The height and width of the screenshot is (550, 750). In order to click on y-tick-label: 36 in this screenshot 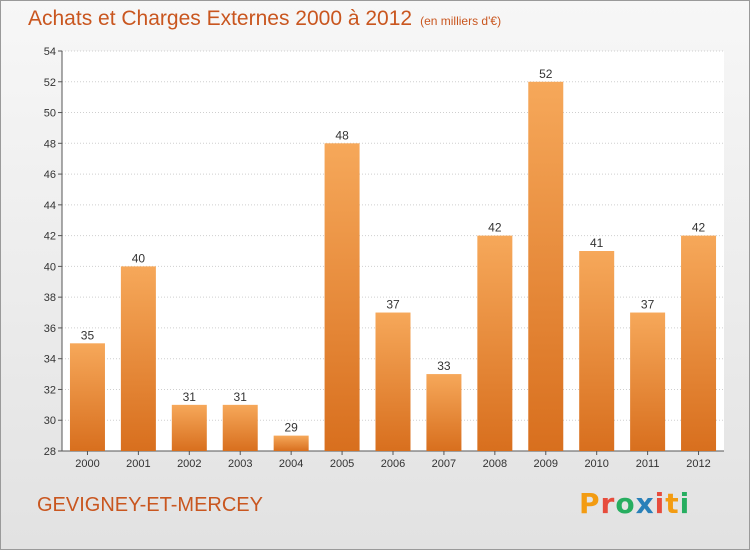, I will do `click(50, 329)`.